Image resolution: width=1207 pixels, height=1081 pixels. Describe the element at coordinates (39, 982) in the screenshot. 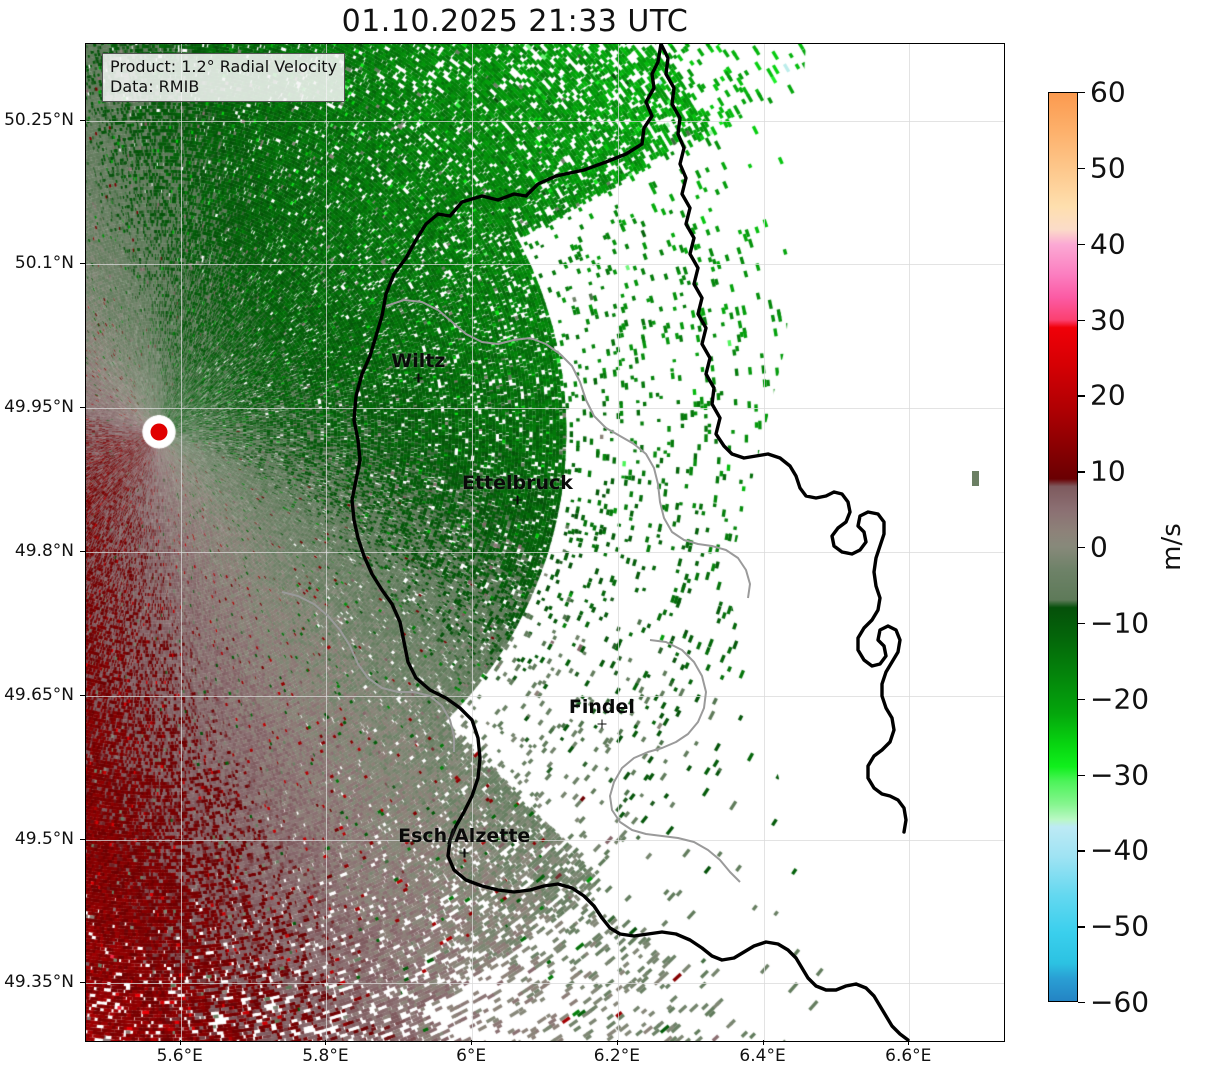

I see `y-tick-label-6: 49.35°N` at that location.